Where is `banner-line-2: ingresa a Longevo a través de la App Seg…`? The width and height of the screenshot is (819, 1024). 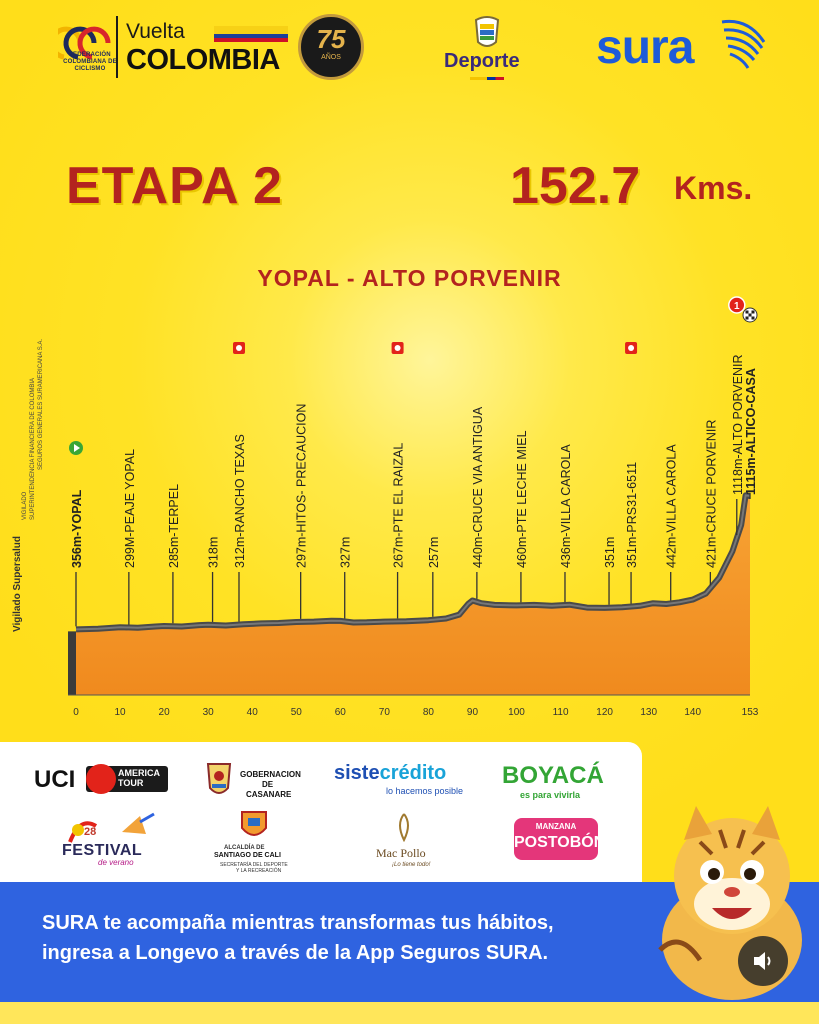 banner-line-2: ingresa a Longevo a través de la App Seg… is located at coordinates (295, 953).